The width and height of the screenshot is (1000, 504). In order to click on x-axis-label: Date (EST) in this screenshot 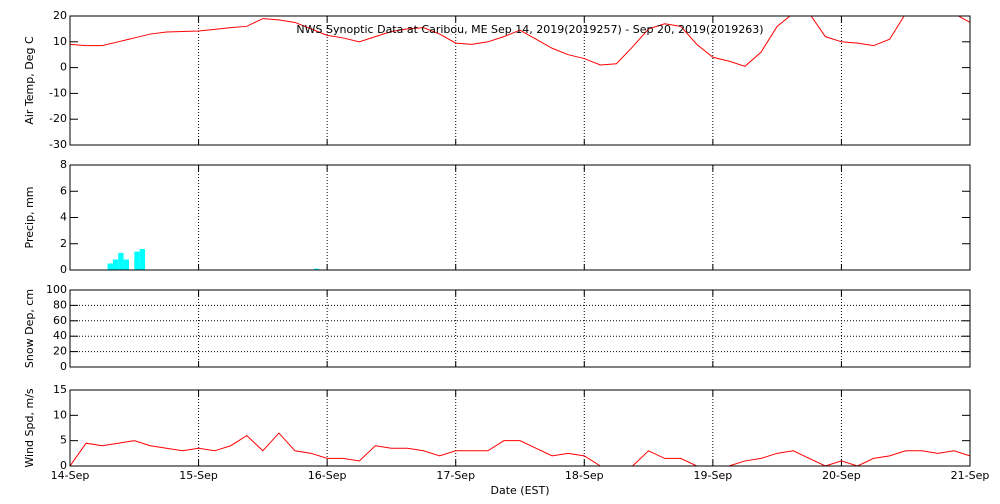, I will do `click(519, 490)`.